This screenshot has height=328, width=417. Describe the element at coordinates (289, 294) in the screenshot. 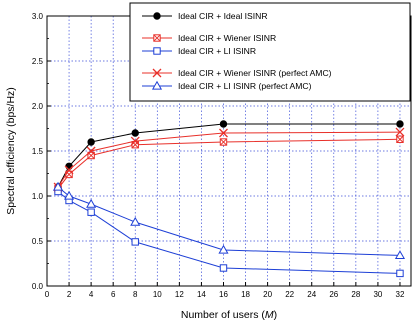

I see `x-tick-label: 22` at that location.